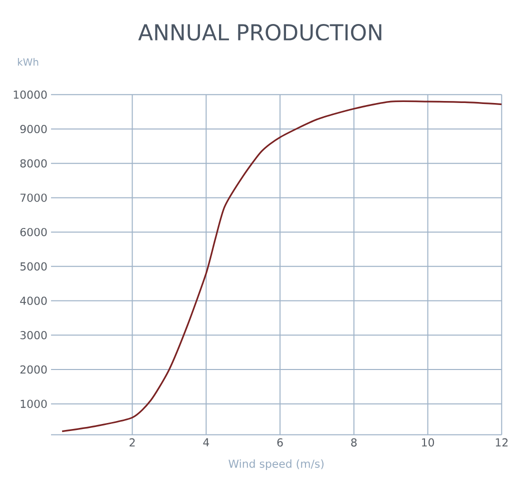  I want to click on chart-title: ANNUAL PRODUCTION, so click(260, 32).